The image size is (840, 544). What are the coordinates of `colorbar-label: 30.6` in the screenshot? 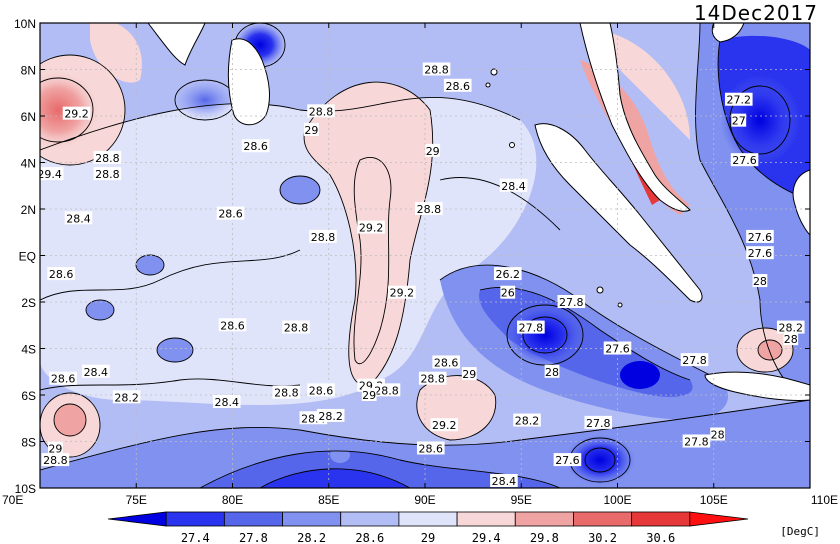 It's located at (660, 537).